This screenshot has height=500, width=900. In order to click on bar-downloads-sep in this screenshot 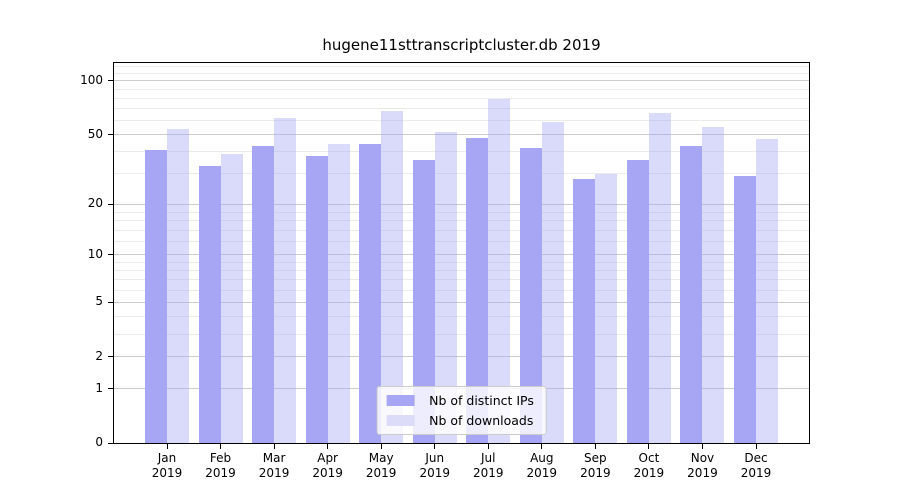, I will do `click(606, 308)`.